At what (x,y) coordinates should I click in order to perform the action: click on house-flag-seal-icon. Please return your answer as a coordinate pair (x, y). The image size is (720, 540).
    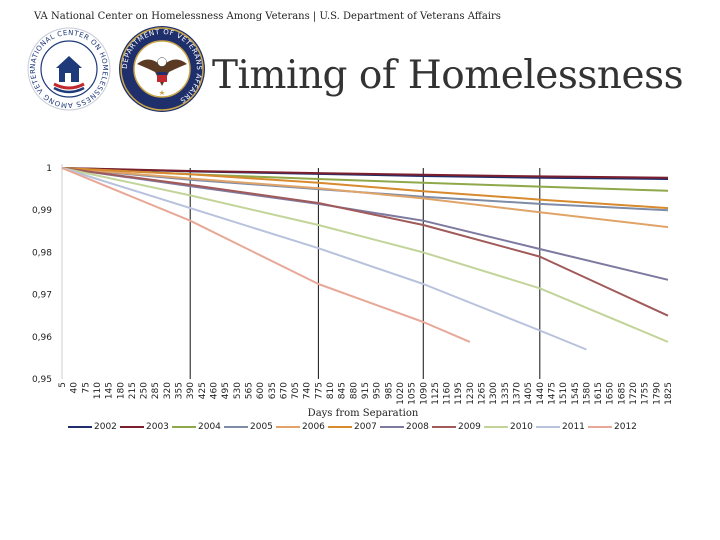
    Looking at the image, I should click on (69, 75).